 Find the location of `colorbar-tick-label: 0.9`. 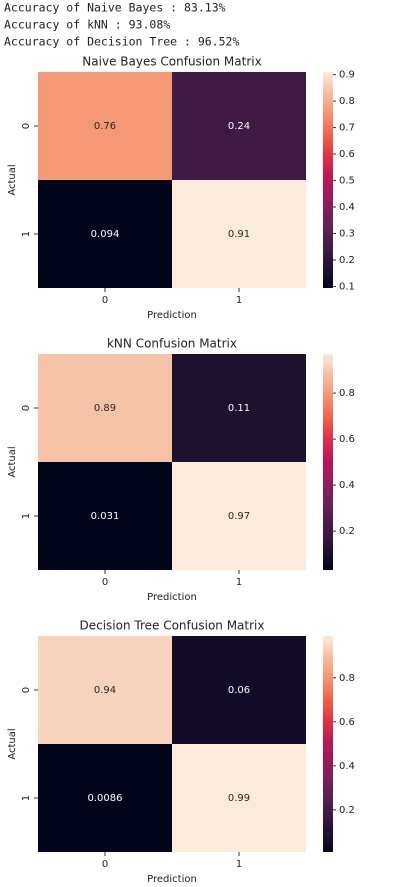

colorbar-tick-label: 0.9 is located at coordinates (347, 75).